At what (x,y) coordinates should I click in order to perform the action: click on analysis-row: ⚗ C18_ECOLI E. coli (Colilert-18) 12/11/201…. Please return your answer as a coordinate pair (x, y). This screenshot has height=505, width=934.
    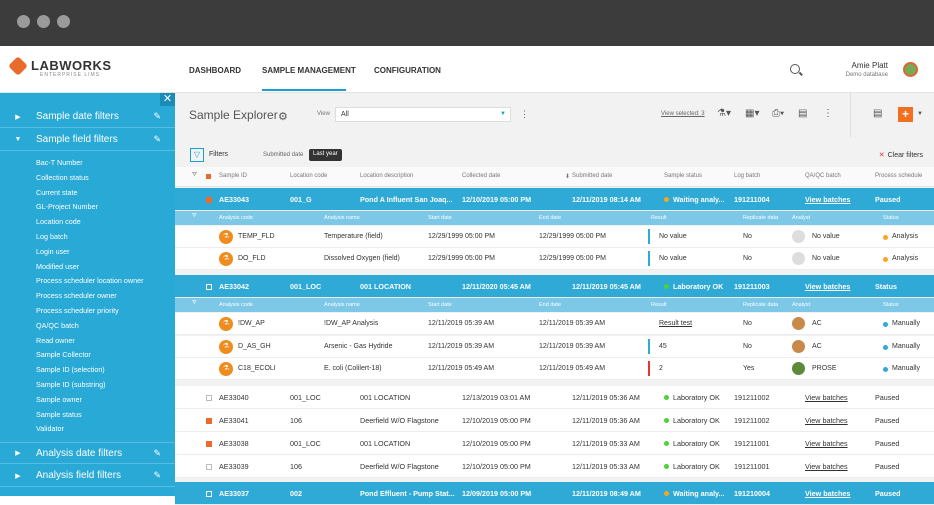
    Looking at the image, I should click on (554, 369).